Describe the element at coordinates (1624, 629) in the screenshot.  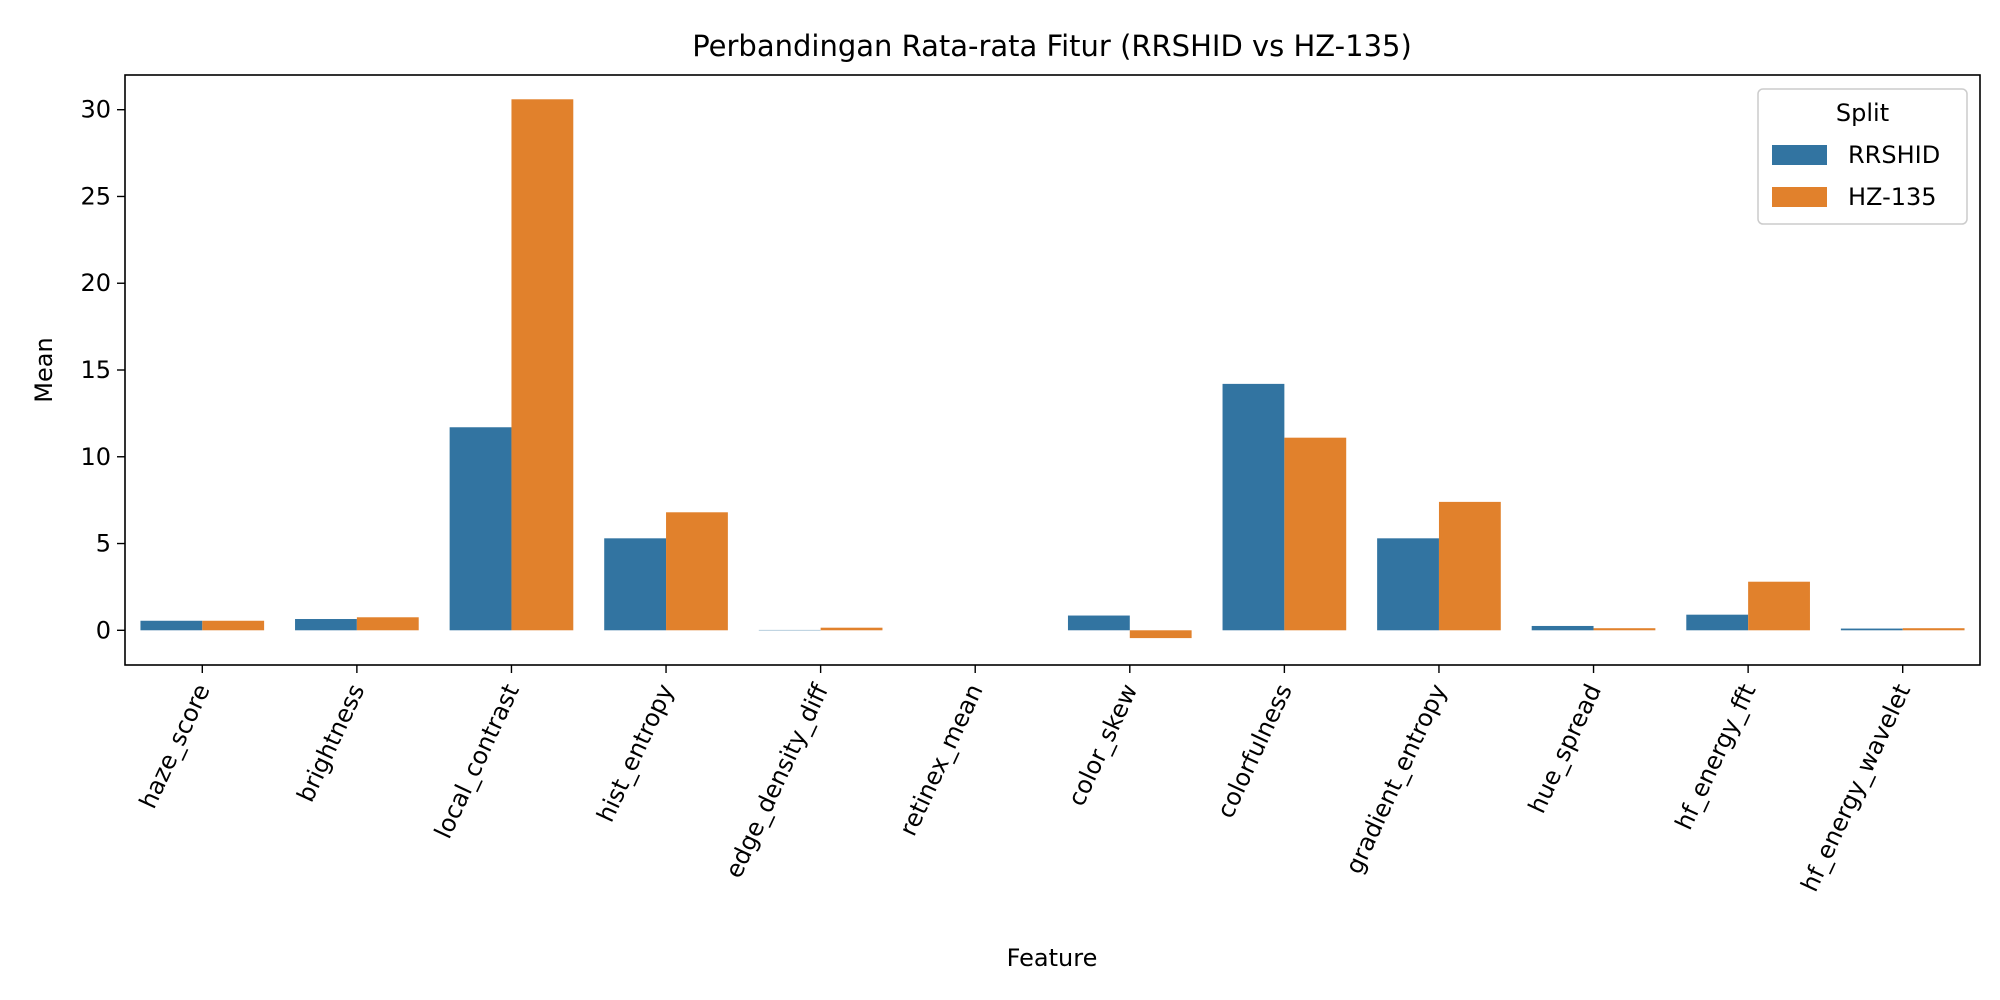
I see `bar-hz-135-hue-spread` at that location.